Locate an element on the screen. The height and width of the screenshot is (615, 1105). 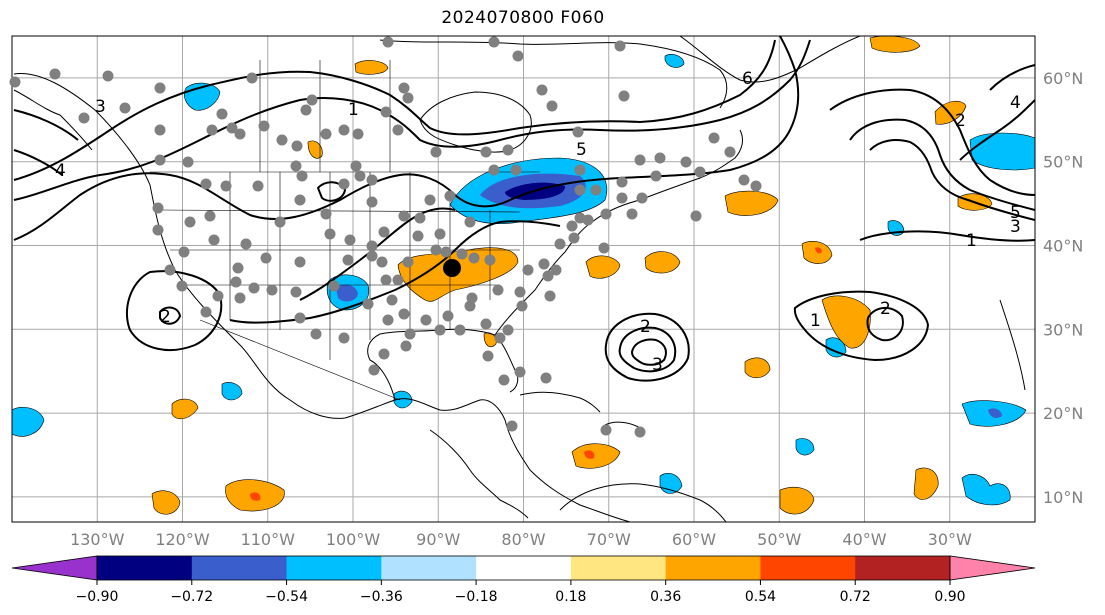
shaded-region-negative is located at coordinates (805, 447).